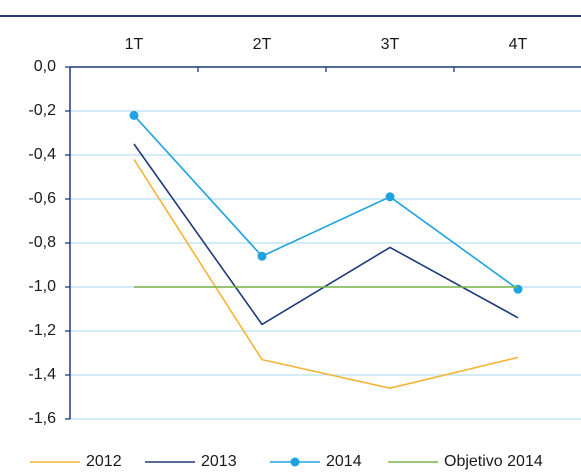 The image size is (581, 475). What do you see at coordinates (134, 44) in the screenshot?
I see `x-tick-label: 1T` at bounding box center [134, 44].